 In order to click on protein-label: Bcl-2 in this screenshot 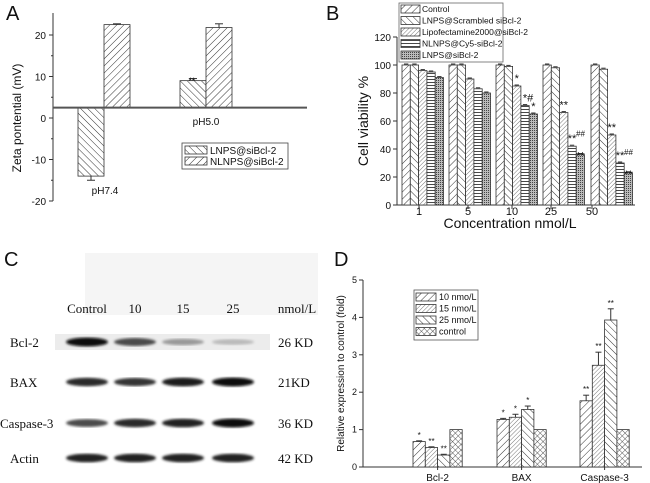, I will do `click(24, 342)`.